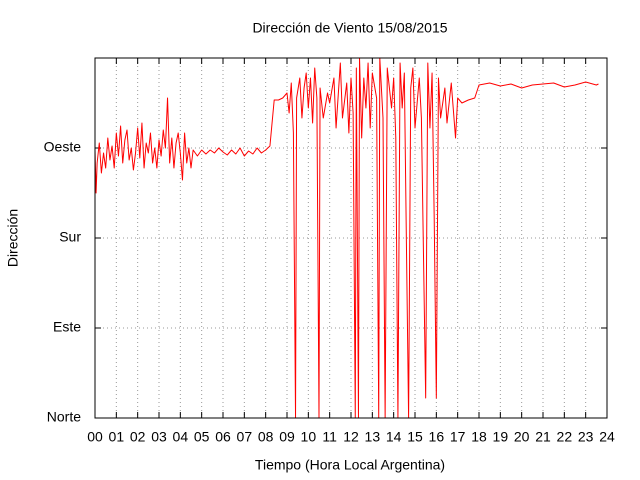 The width and height of the screenshot is (640, 480). Describe the element at coordinates (415, 437) in the screenshot. I see `x-tick-label: 15` at that location.